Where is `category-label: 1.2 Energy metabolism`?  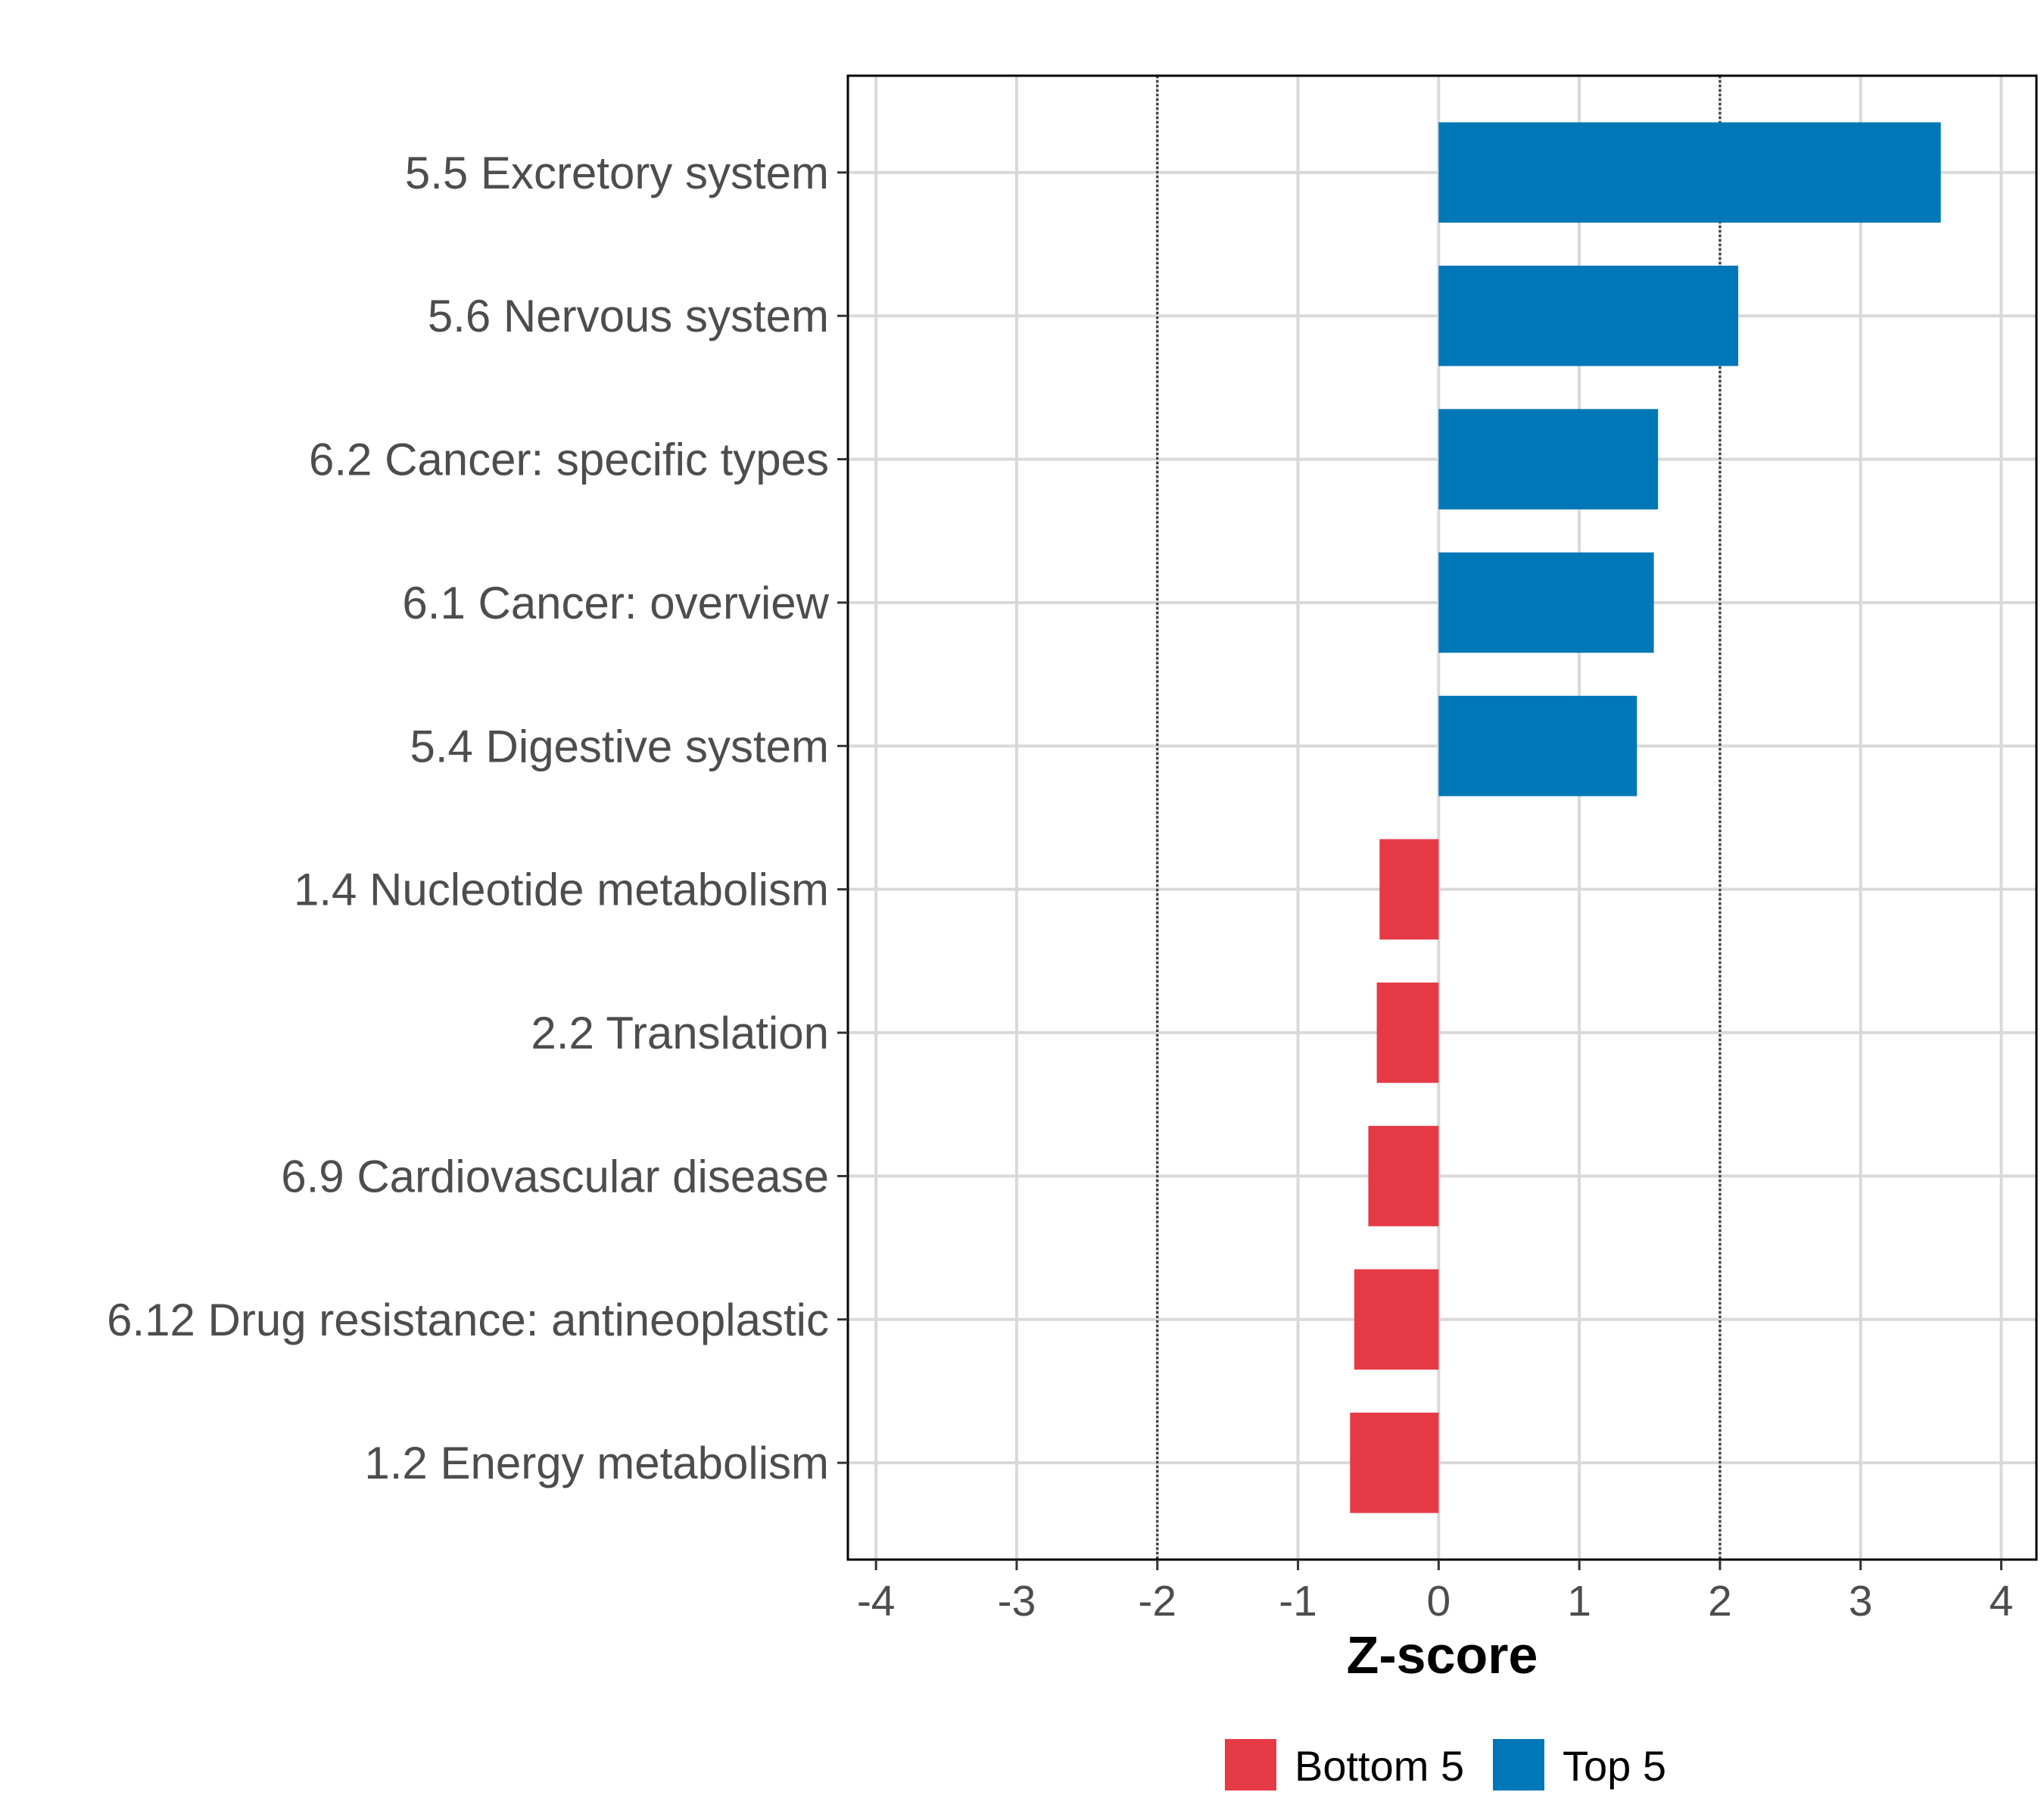
category-label: 1.2 Energy metabolism is located at coordinates (596, 1463).